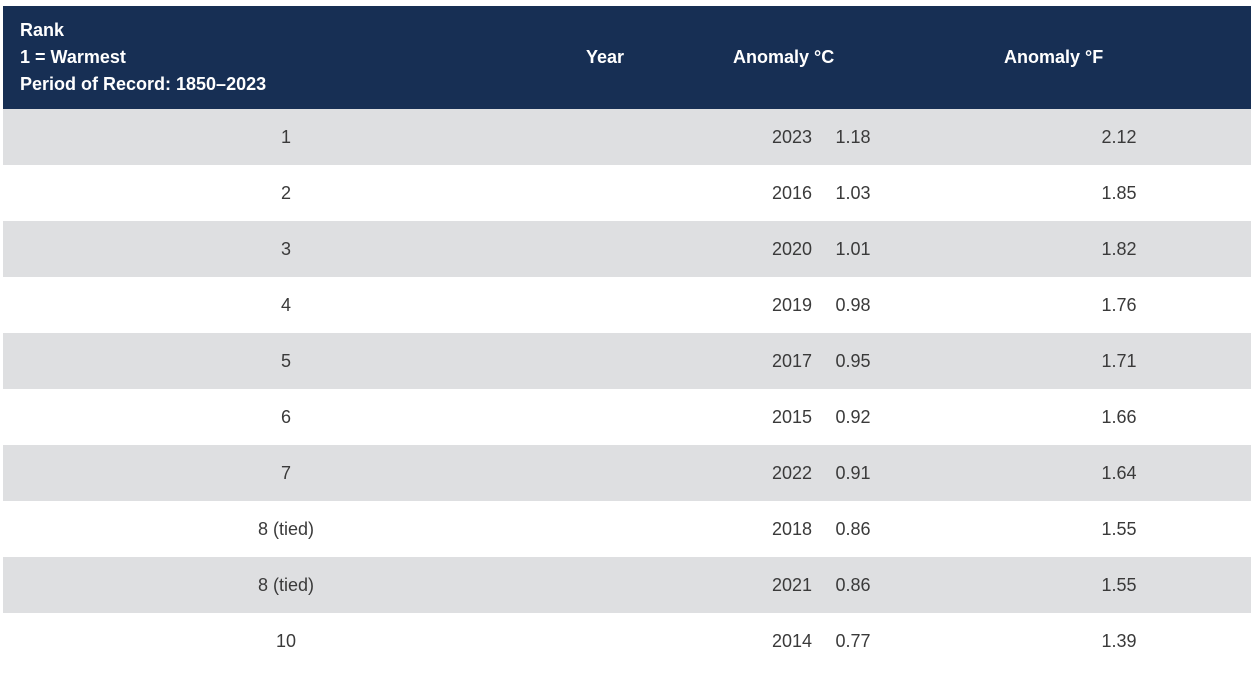  Describe the element at coordinates (285, 360) in the screenshot. I see `rank-cell: 5` at that location.